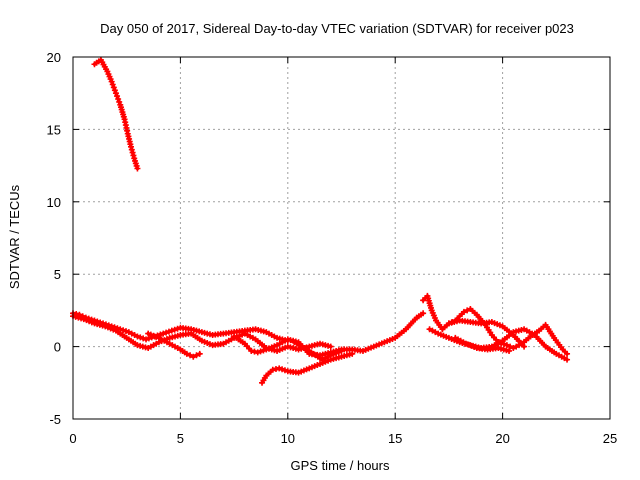 Image resolution: width=640 pixels, height=480 pixels. Describe the element at coordinates (55, 419) in the screenshot. I see `y-tick-label: -5` at that location.